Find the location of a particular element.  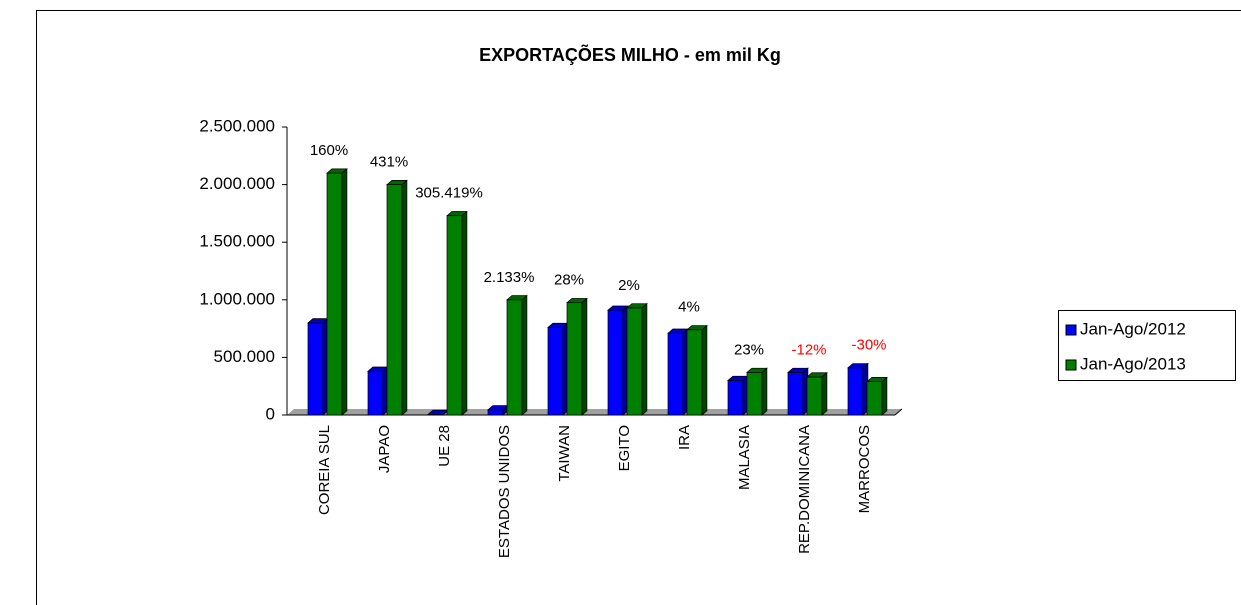

y-tick-label: 2.500.000 is located at coordinates (237, 125).